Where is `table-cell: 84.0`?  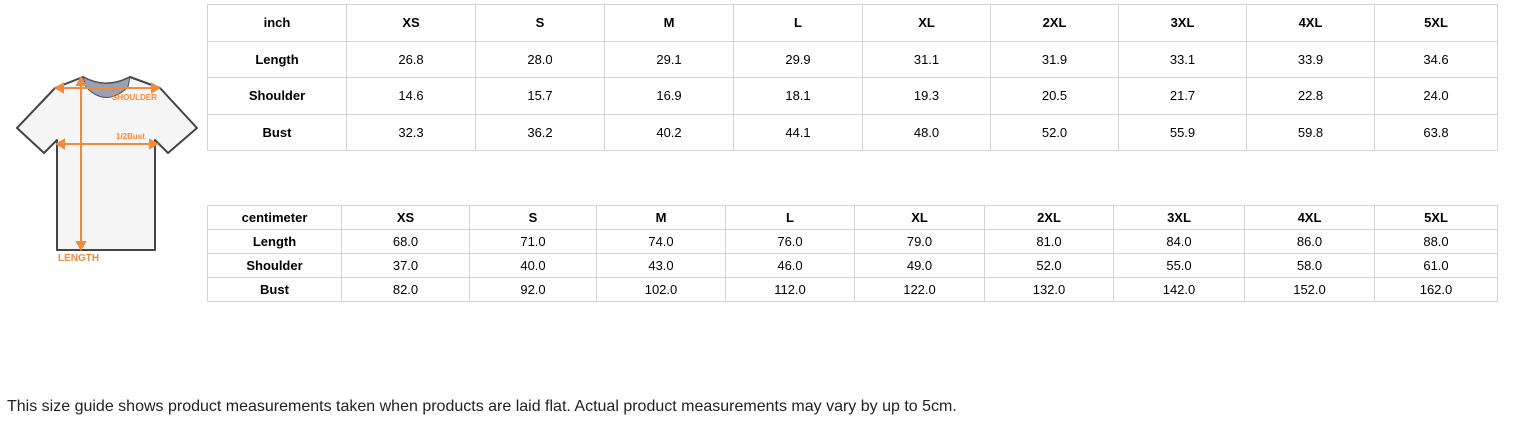 table-cell: 84.0 is located at coordinates (1179, 241).